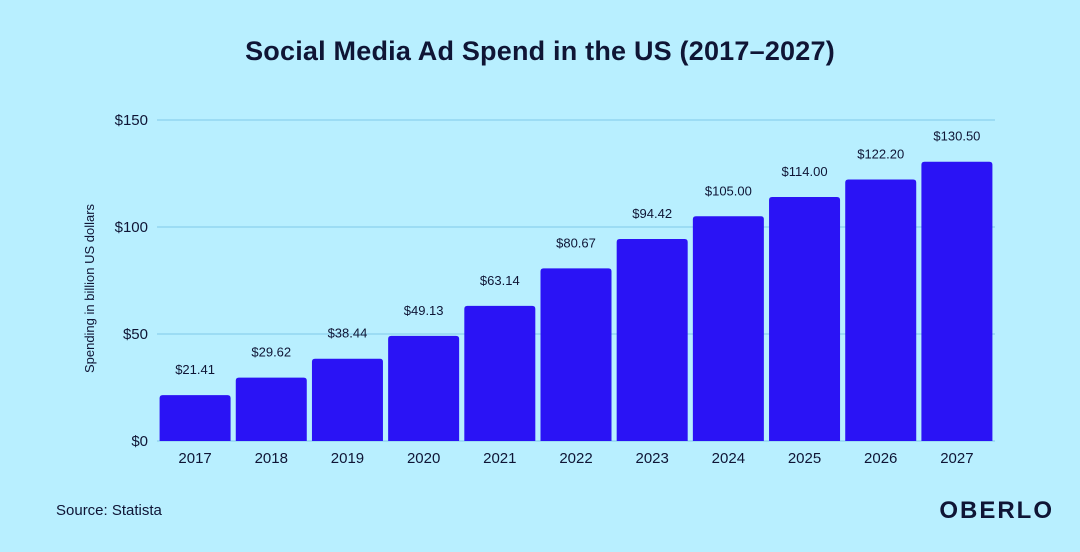 This screenshot has height=552, width=1080. Describe the element at coordinates (135, 334) in the screenshot. I see `y-tick-label: $50` at that location.